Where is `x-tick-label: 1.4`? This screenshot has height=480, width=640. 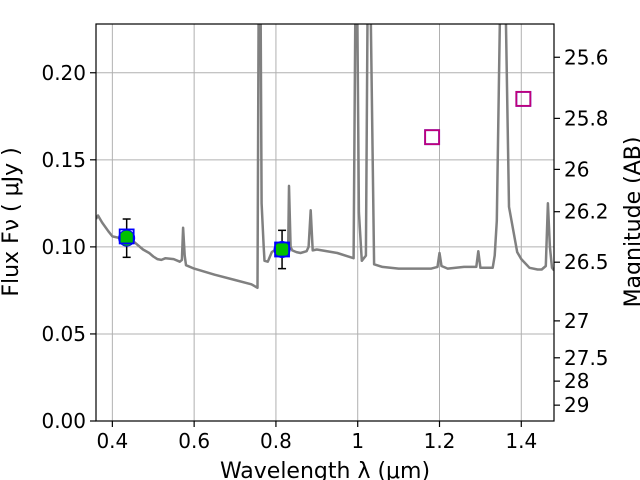 x-tick-label: 1.4 is located at coordinates (521, 441).